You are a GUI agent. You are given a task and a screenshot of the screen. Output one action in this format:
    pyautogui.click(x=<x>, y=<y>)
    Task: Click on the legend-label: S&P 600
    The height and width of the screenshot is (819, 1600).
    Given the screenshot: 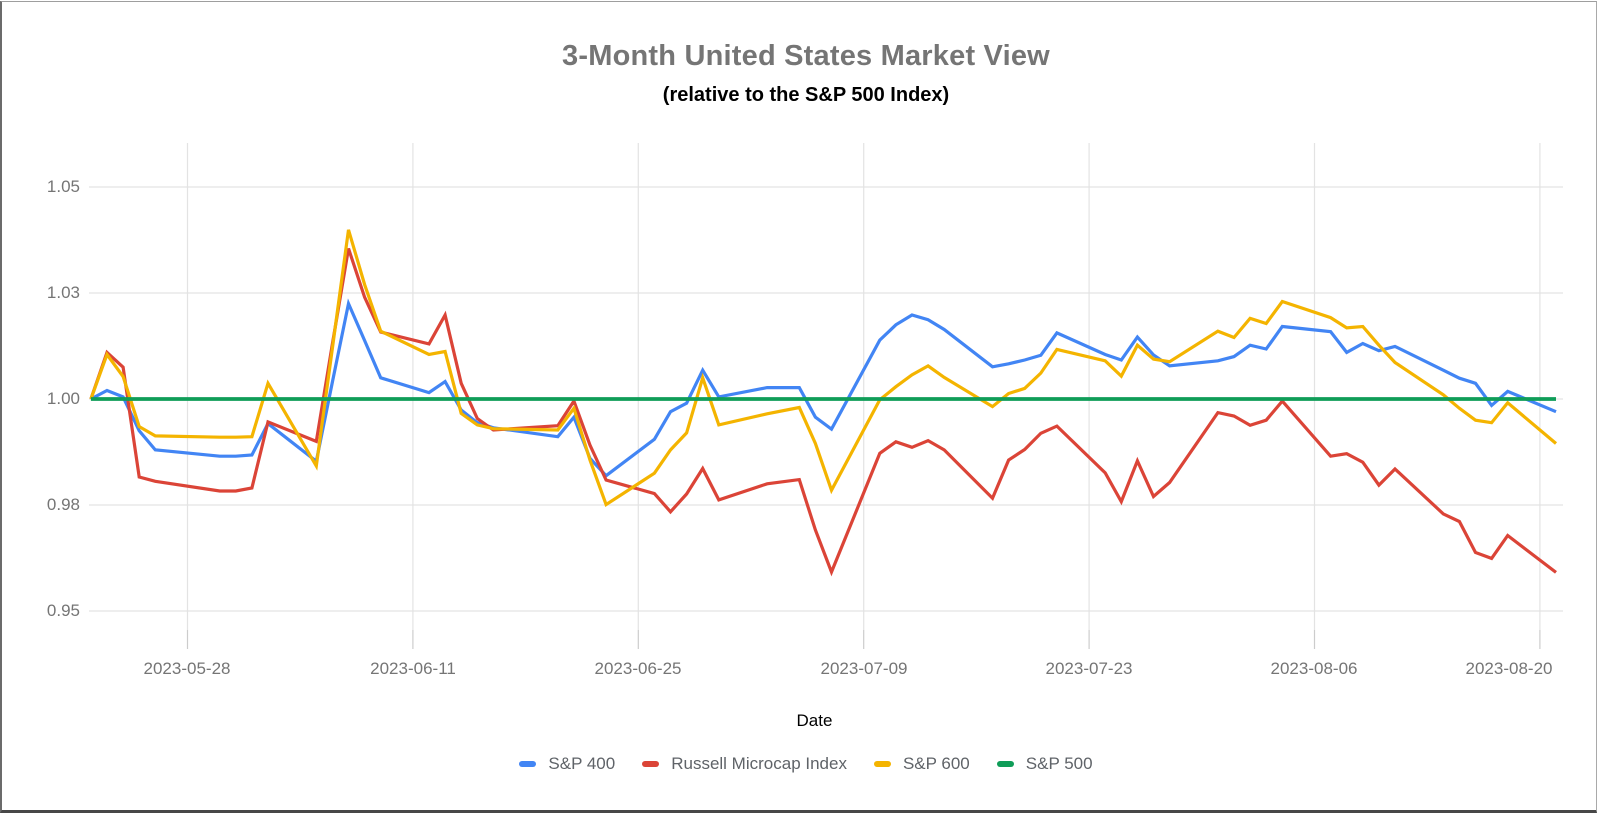 What is the action you would take?
    pyautogui.click(x=936, y=763)
    